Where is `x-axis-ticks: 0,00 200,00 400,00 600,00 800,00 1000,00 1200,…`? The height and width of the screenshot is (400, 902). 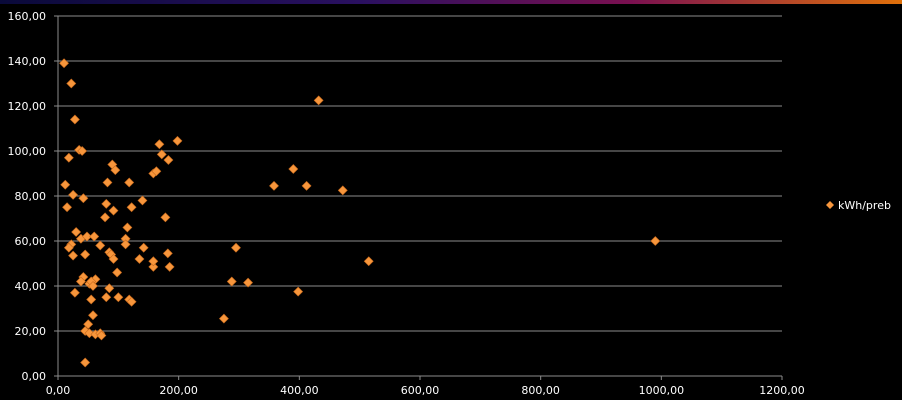
x-axis-ticks: 0,00 200,00 400,00 600,00 800,00 1000,00 1200,… is located at coordinates (425, 390).